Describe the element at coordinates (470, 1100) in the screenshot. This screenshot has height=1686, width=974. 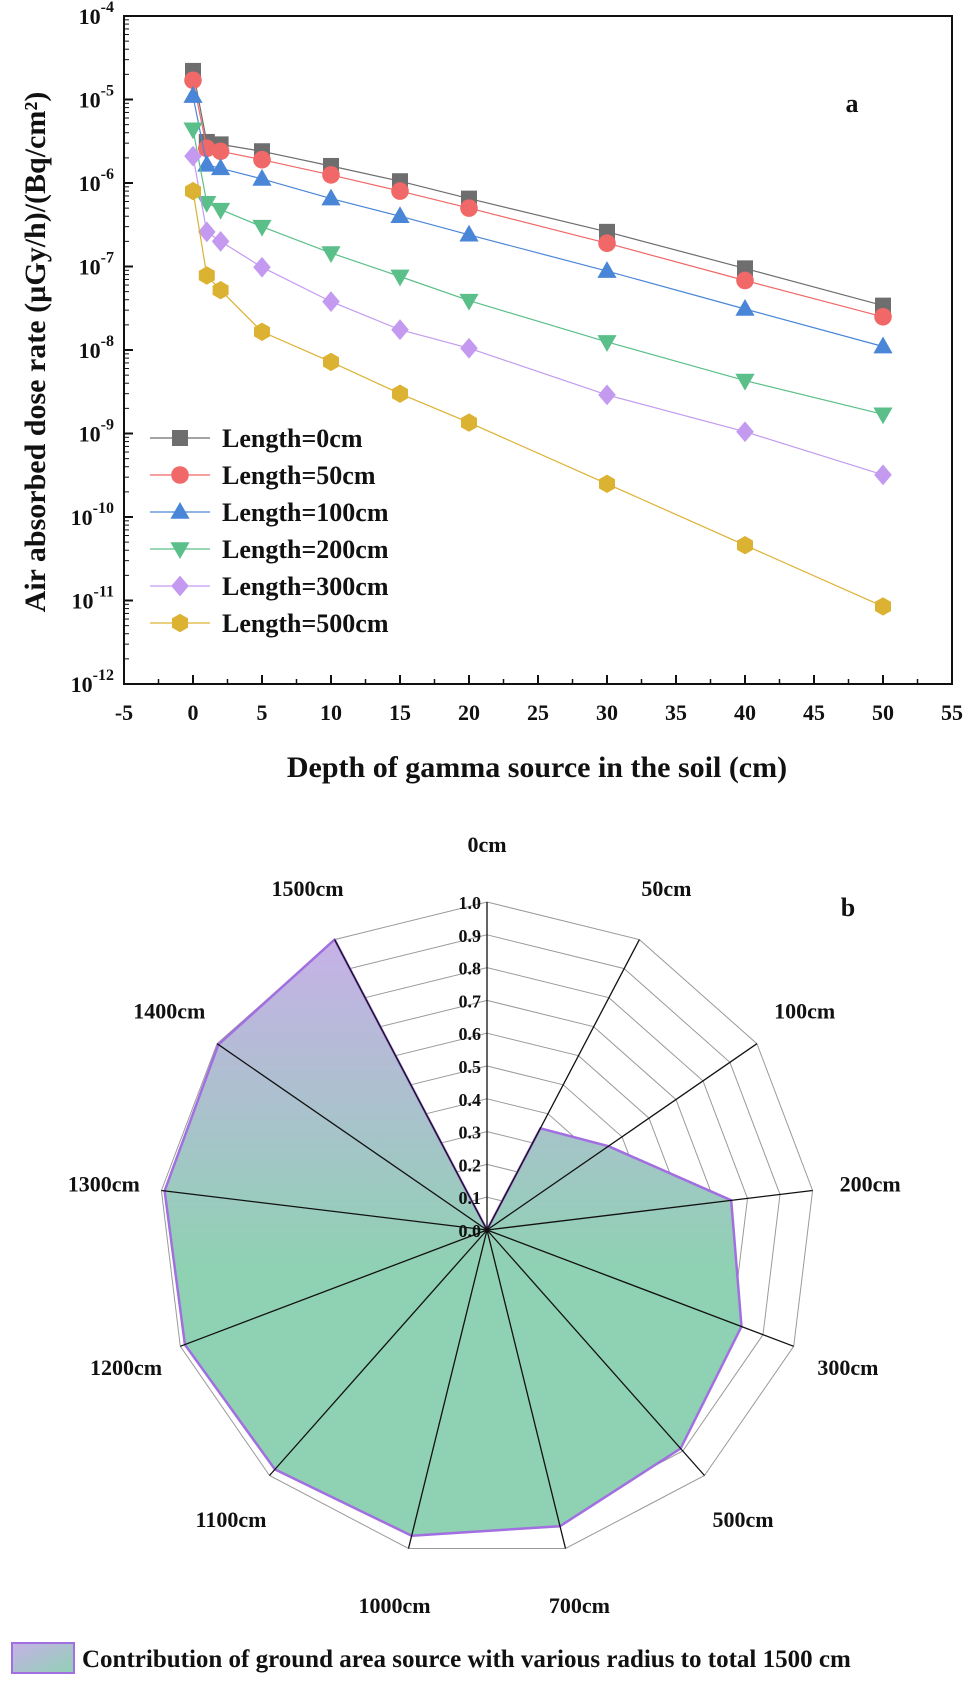
I see `radar-tick-label: 0.4` at that location.